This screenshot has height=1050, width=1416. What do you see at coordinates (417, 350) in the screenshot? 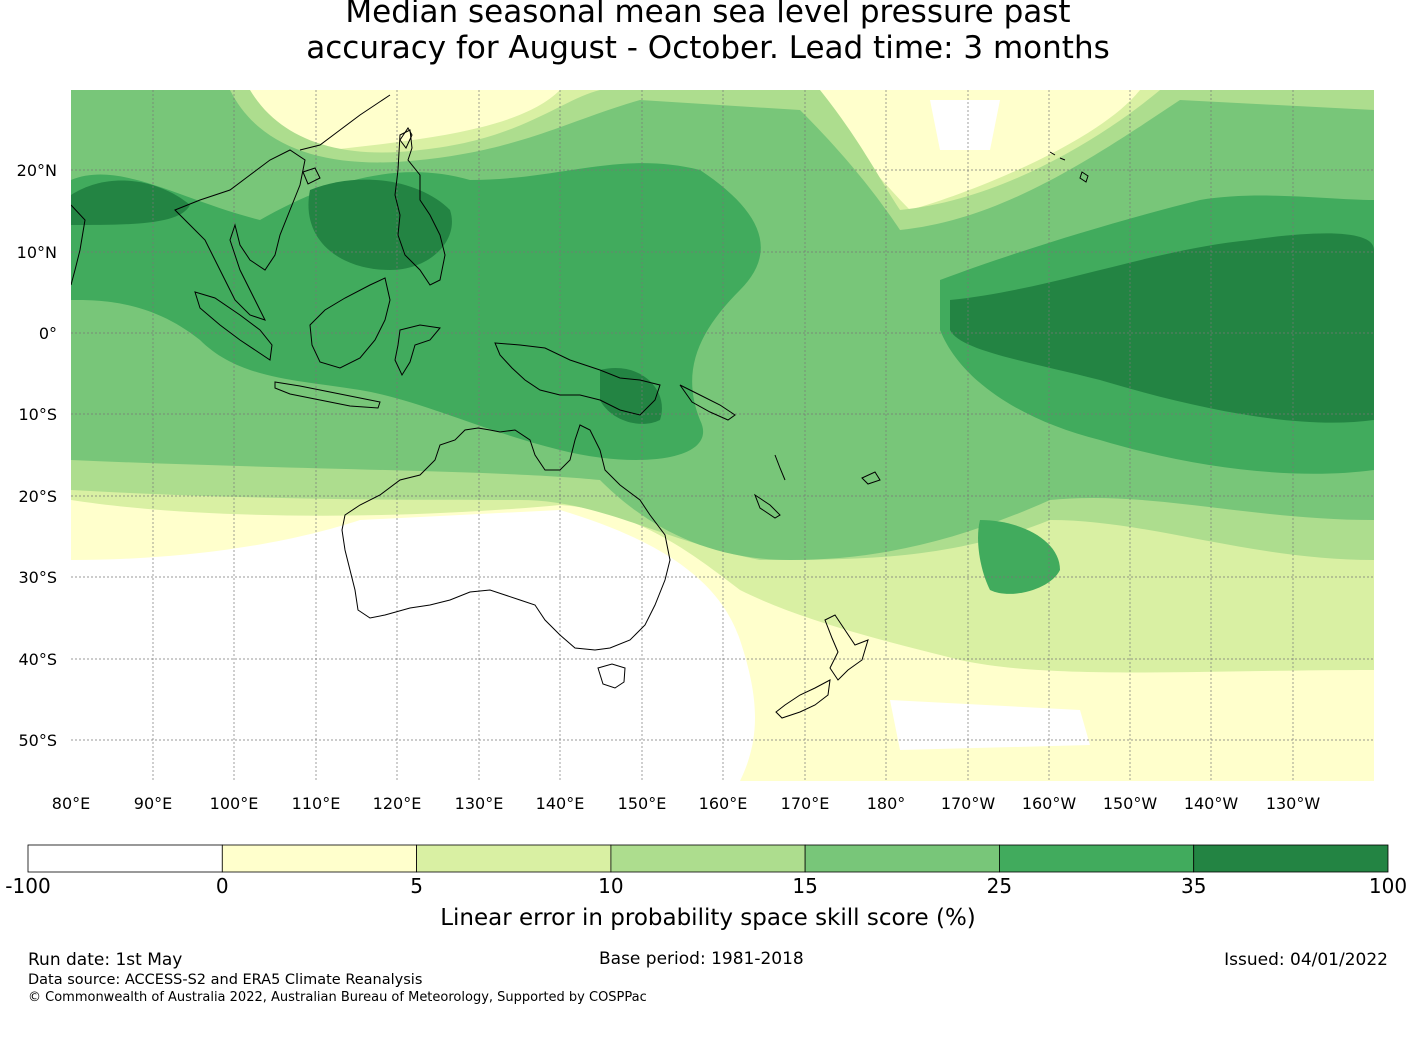
I see `sulawesi-coastline` at bounding box center [417, 350].